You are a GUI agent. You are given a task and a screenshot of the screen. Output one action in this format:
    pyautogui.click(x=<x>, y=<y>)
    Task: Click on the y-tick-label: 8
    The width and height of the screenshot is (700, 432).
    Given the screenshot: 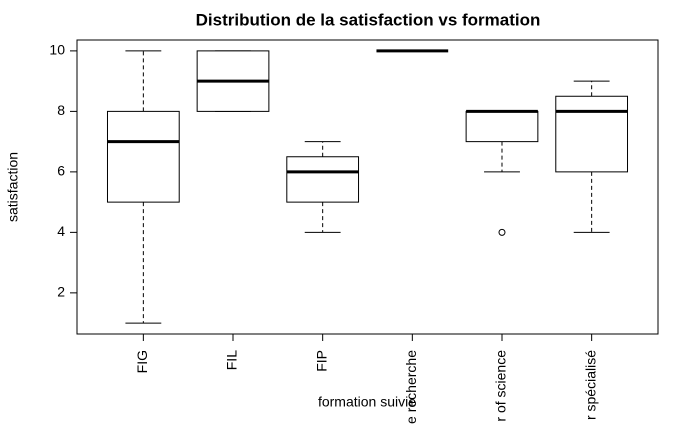 What is the action you would take?
    pyautogui.click(x=61, y=110)
    